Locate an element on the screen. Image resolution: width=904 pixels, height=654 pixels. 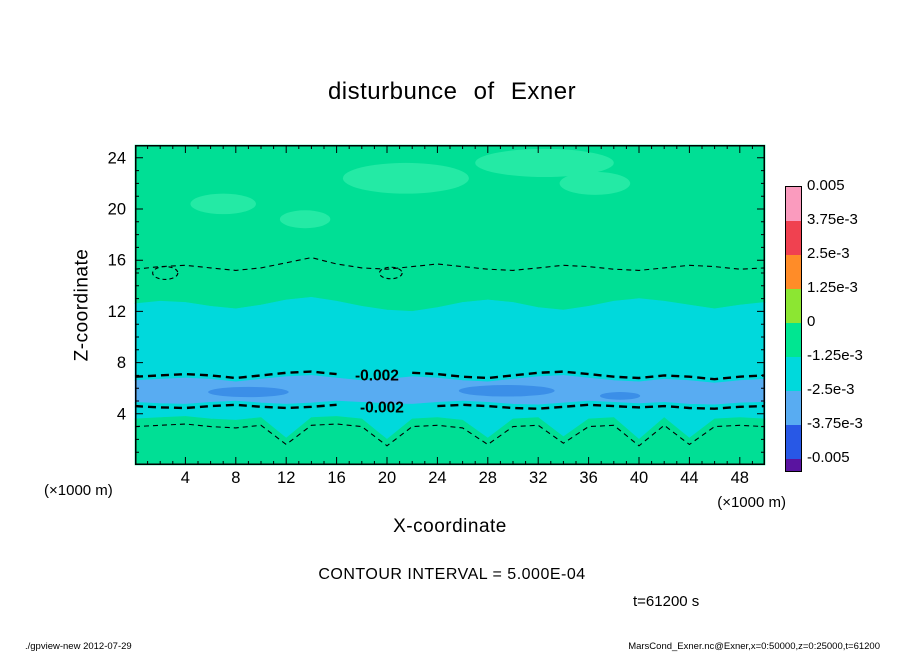
z-tick-label: 16 is located at coordinates (117, 261).